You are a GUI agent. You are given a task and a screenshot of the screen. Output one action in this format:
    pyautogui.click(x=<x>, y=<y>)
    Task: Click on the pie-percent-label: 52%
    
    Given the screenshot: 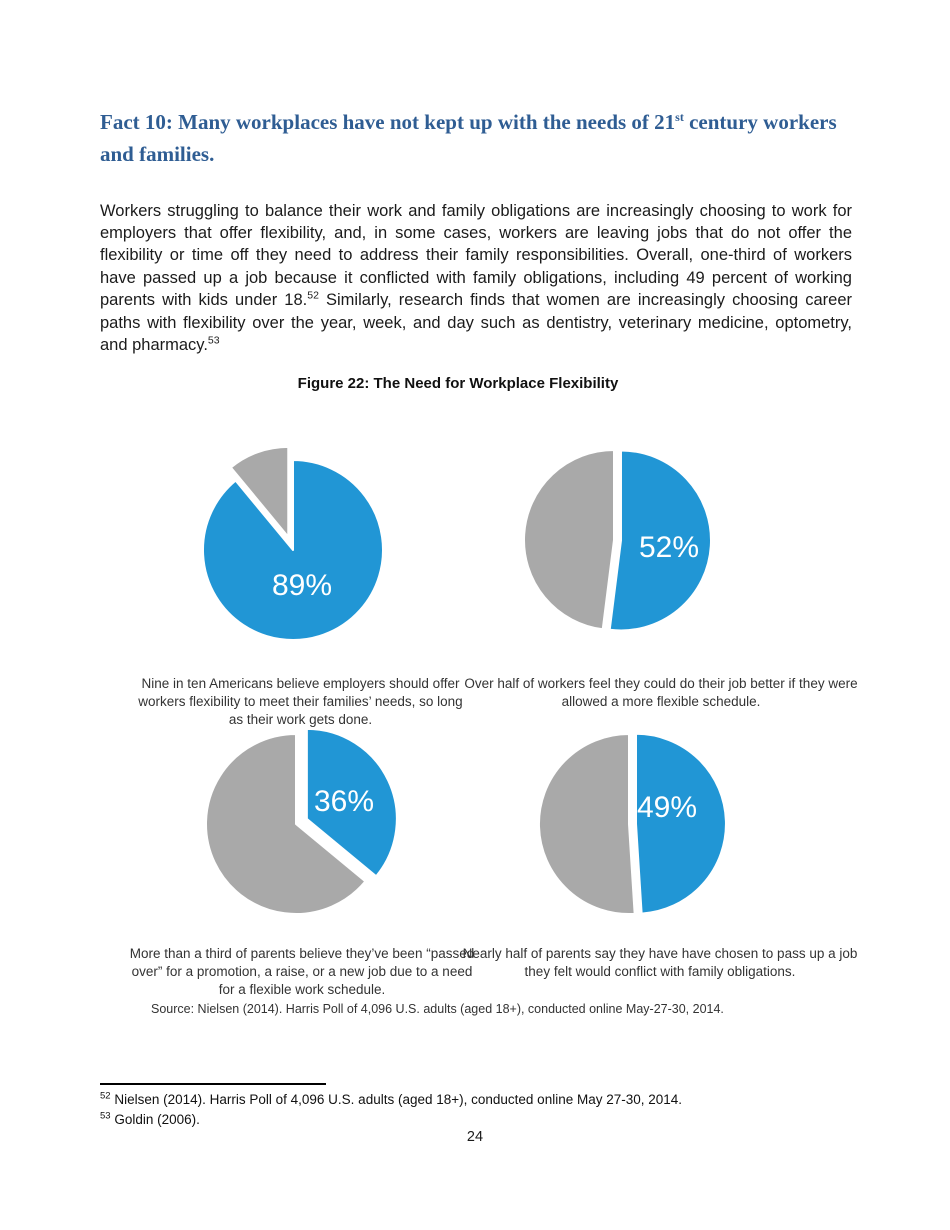 What is the action you would take?
    pyautogui.click(x=669, y=547)
    